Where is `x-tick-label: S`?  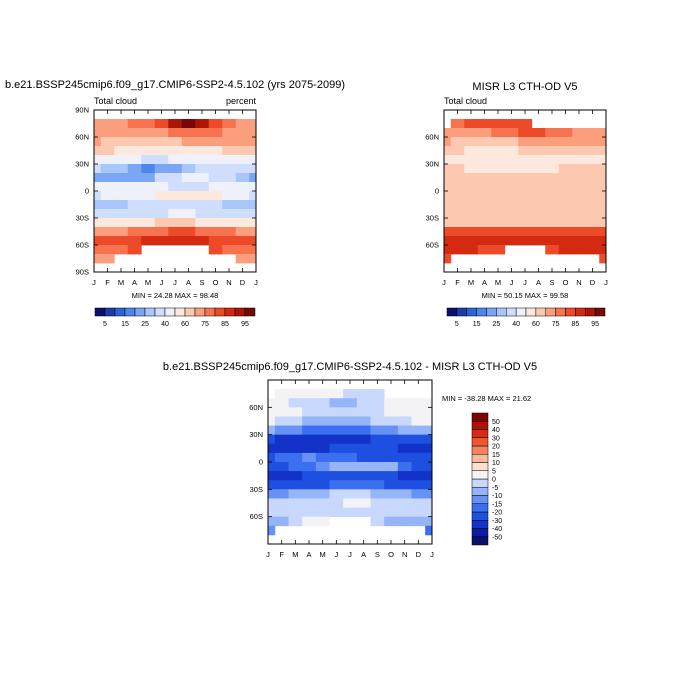 x-tick-label: S is located at coordinates (551, 282).